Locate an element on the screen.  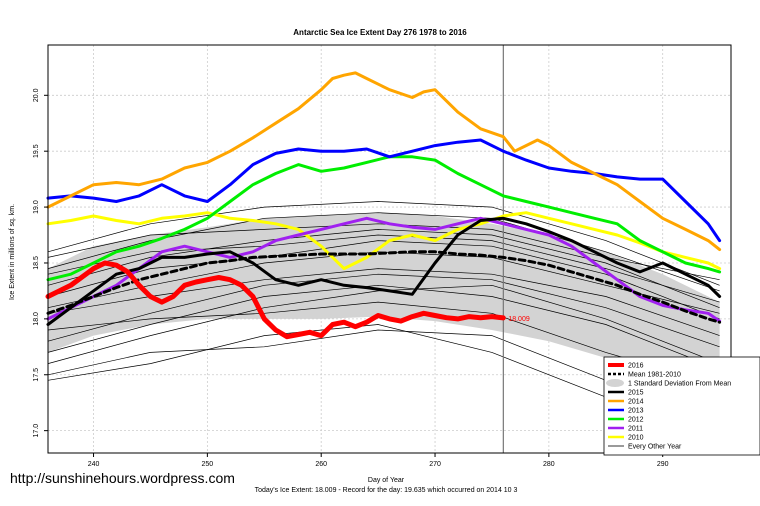
legend-label: 2012 is located at coordinates (636, 420).